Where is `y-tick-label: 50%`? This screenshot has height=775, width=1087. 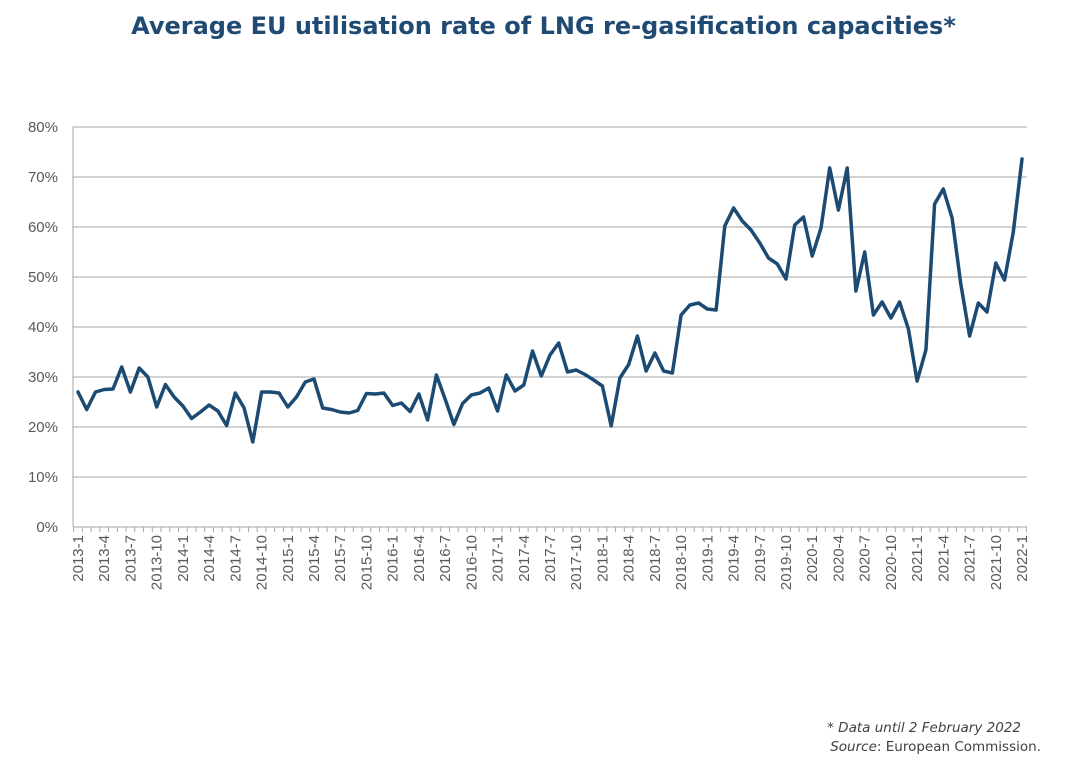 y-tick-label: 50% is located at coordinates (43, 277).